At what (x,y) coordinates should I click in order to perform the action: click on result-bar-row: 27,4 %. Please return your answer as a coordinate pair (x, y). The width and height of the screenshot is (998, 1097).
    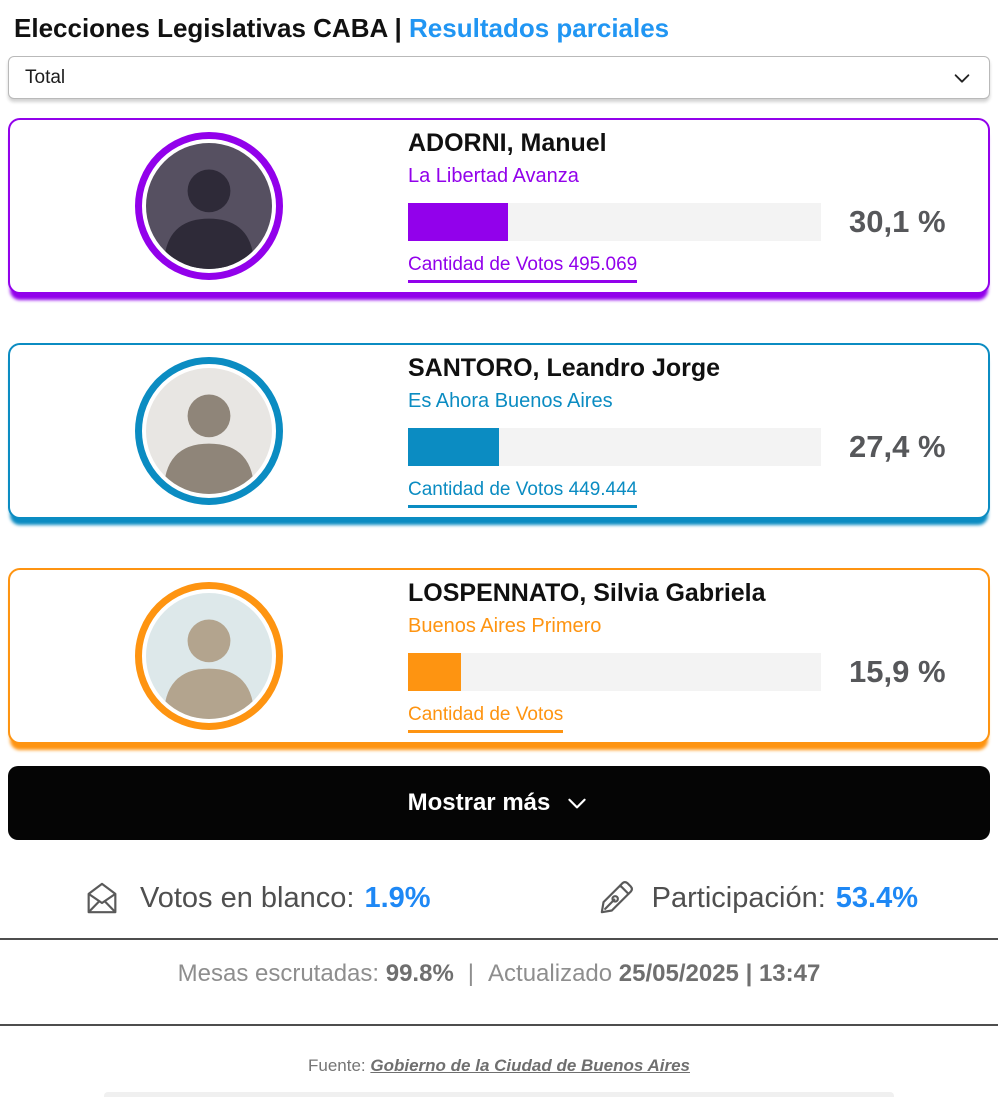
    Looking at the image, I should click on (680, 447).